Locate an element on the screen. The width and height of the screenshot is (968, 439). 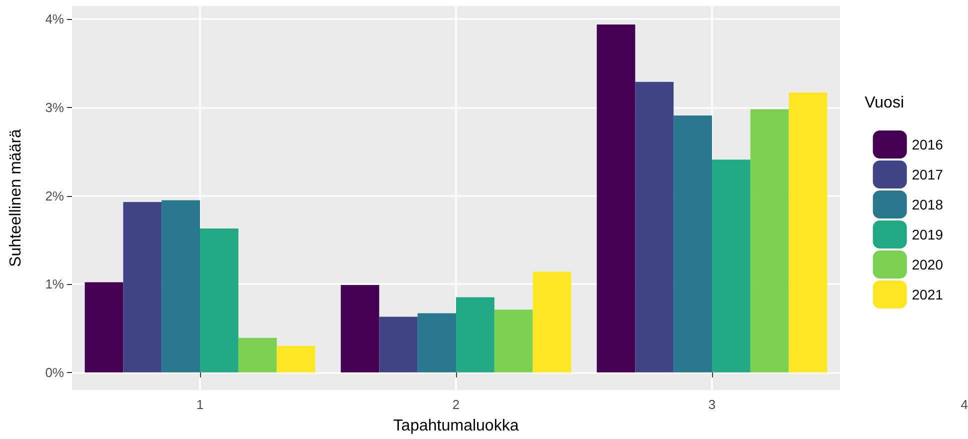
legend-label: 2017 is located at coordinates (928, 174).